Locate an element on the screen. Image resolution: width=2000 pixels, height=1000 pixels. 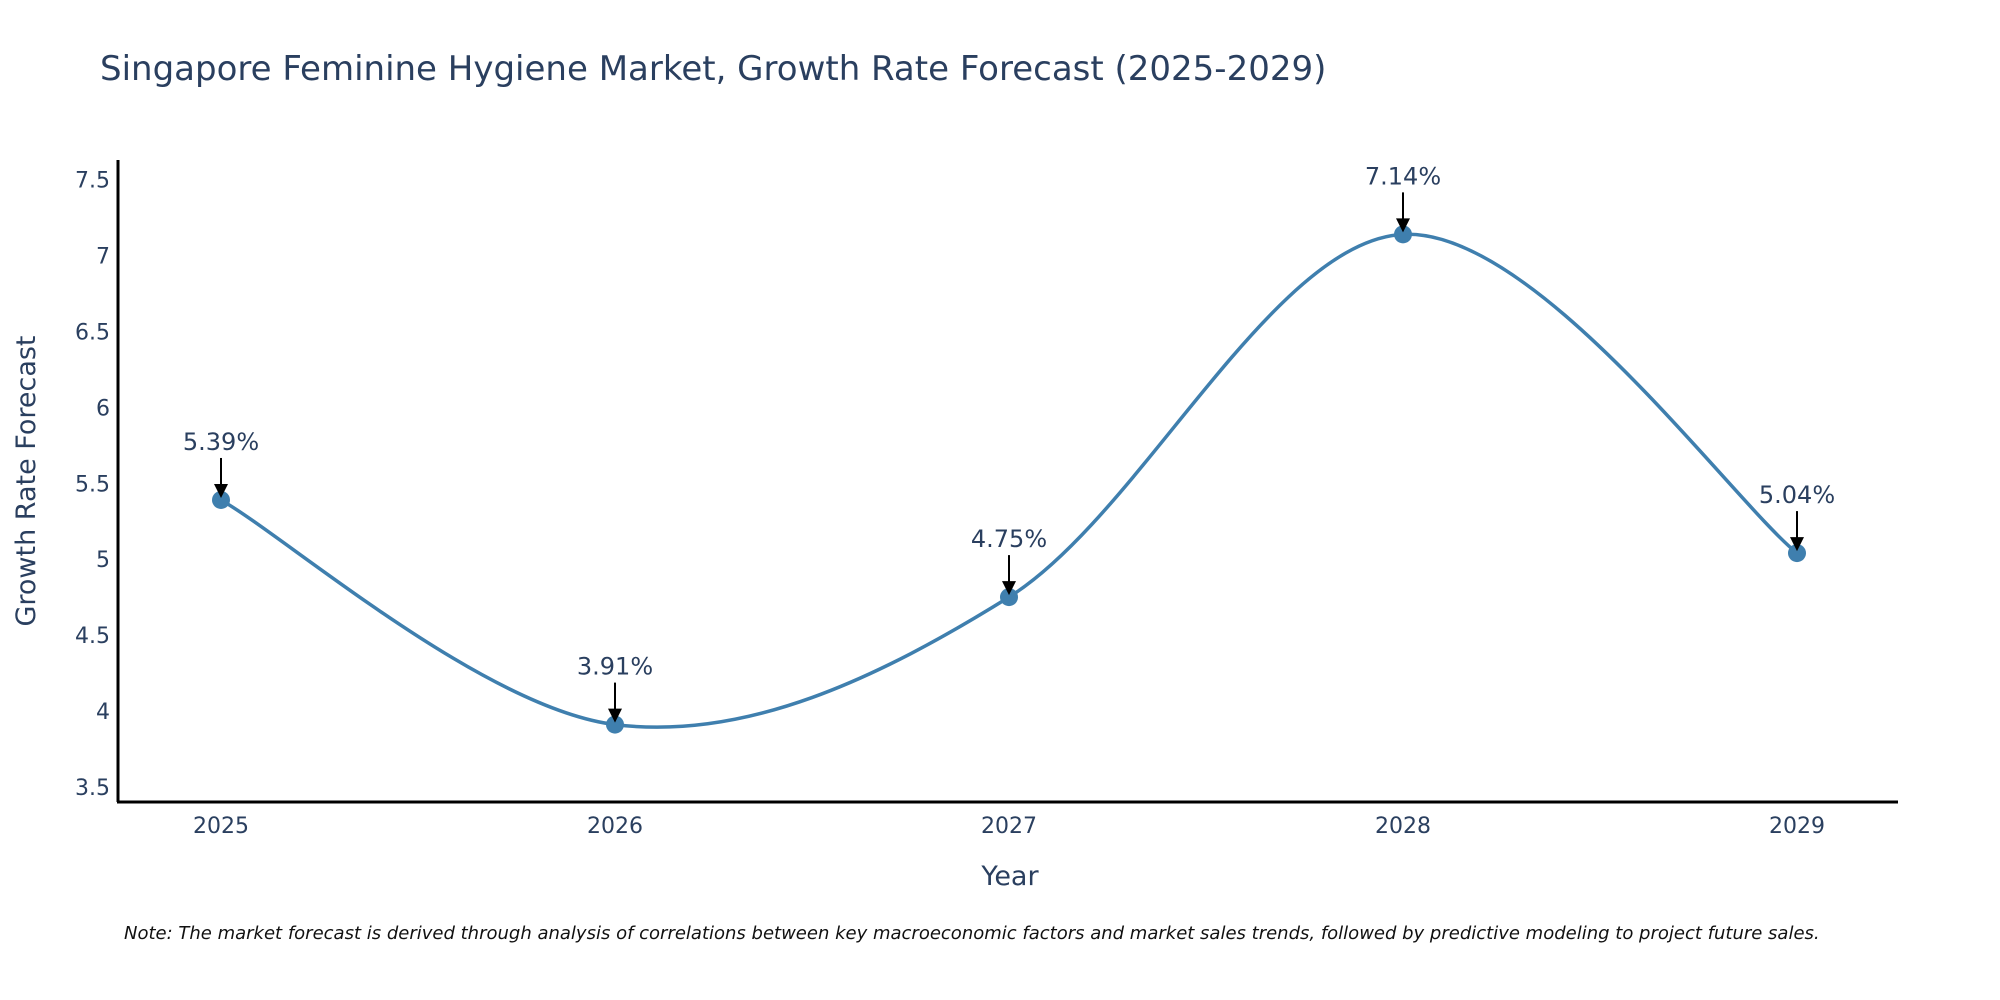
y-tick-label: 6 is located at coordinates (103, 408).